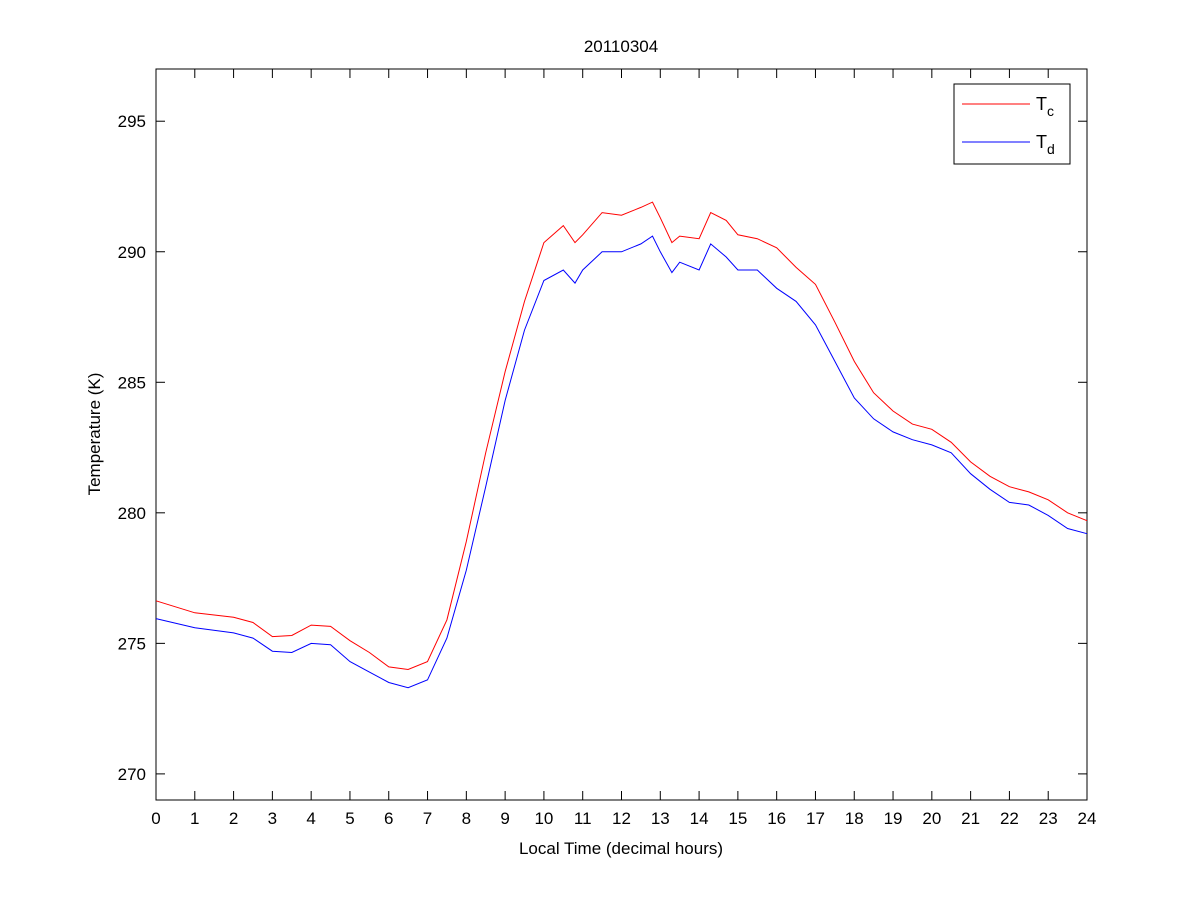 The image size is (1201, 900). What do you see at coordinates (349, 818) in the screenshot?
I see `x-tick-label: 5` at bounding box center [349, 818].